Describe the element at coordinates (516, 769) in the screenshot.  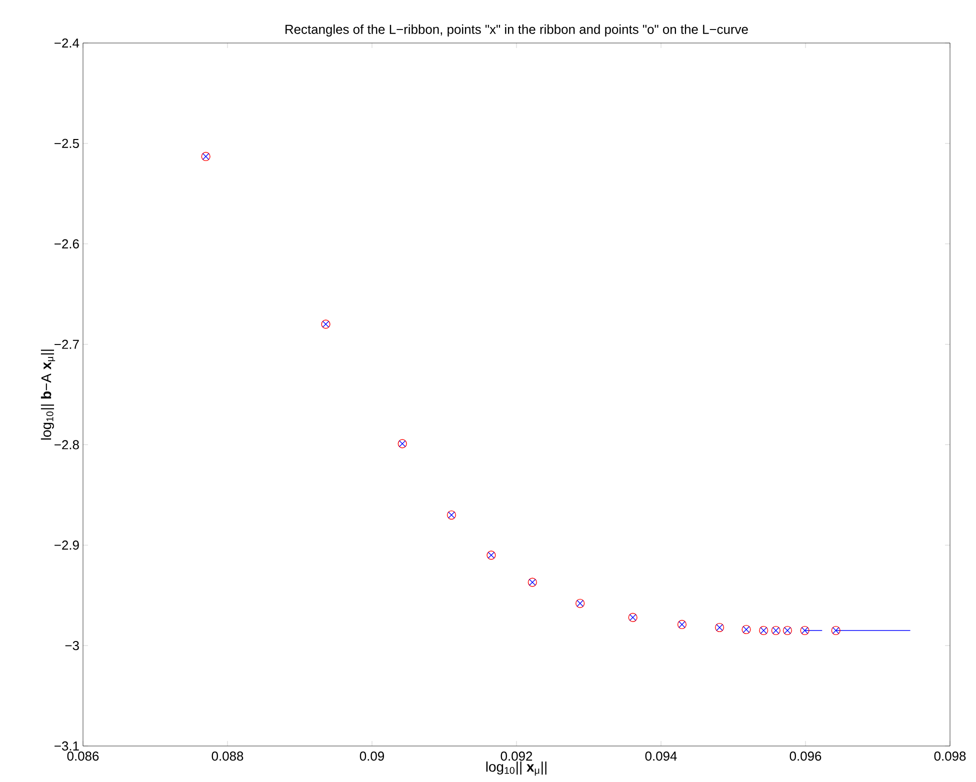
I see `x-axis-title: log$_{10}$|| x$_{μ}$||` at that location.